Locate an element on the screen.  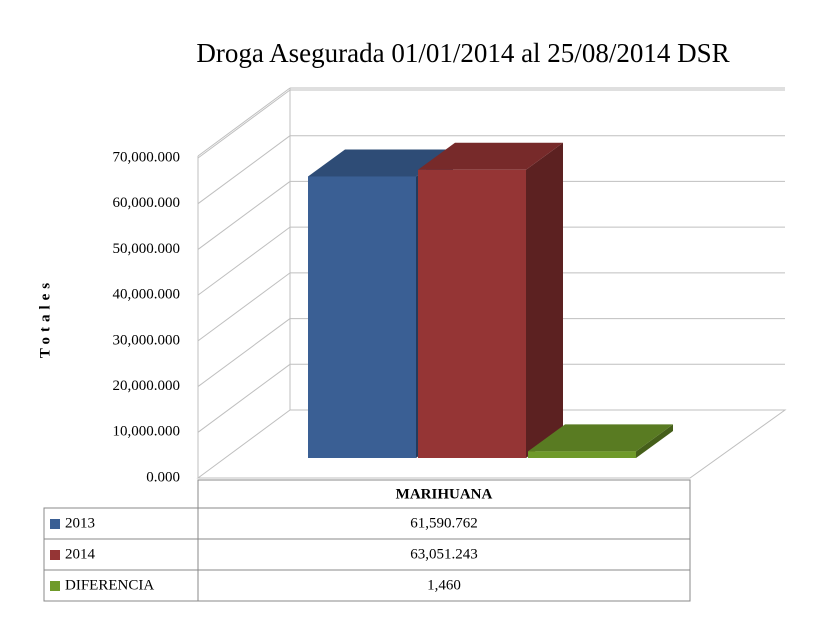
value-label: 63,051.243 is located at coordinates (444, 554).